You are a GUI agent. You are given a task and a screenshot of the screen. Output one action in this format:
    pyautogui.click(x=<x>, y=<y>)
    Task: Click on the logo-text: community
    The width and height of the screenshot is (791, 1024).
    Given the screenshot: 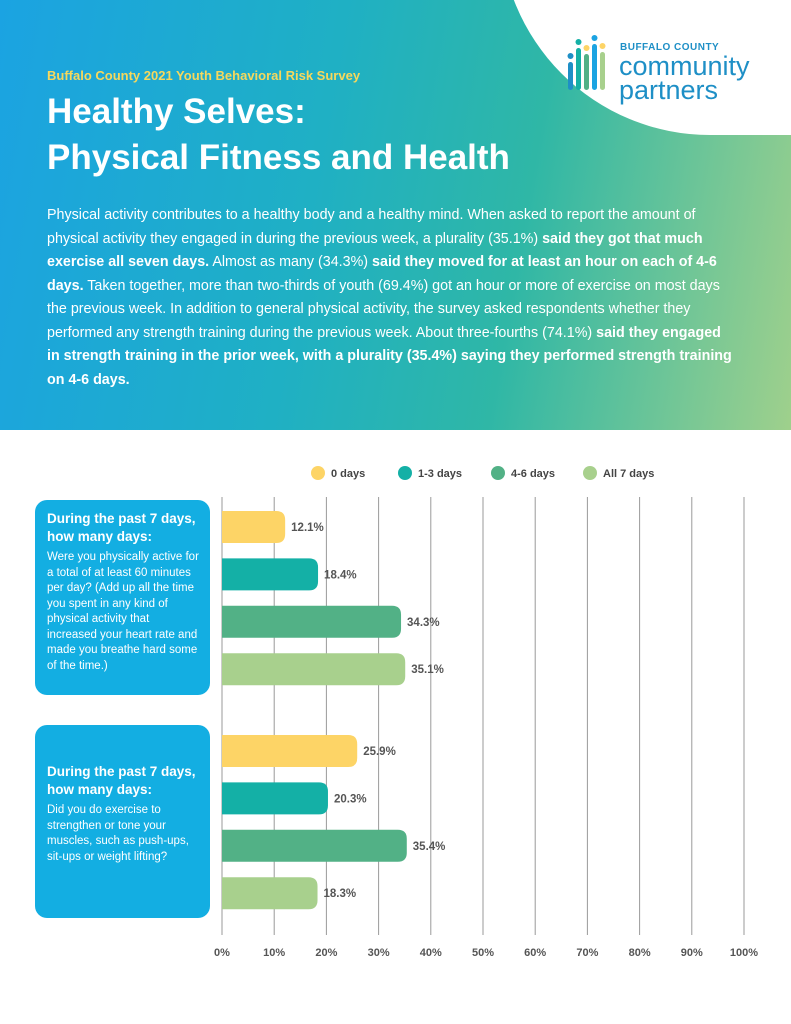 What is the action you would take?
    pyautogui.click(x=684, y=66)
    